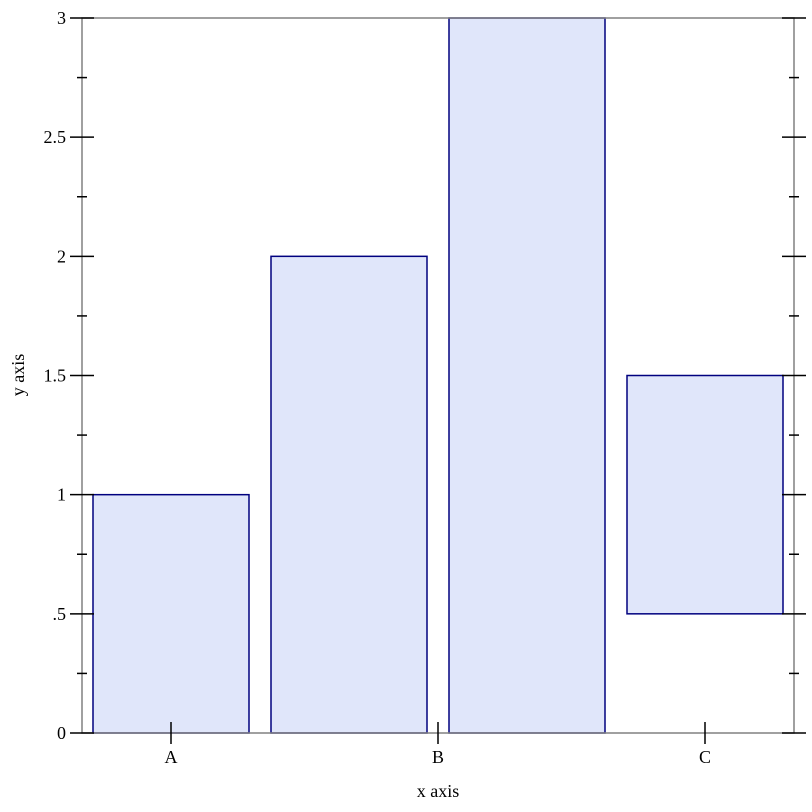  What do you see at coordinates (55, 137) in the screenshot?
I see `y-tick-label: 2.5` at bounding box center [55, 137].